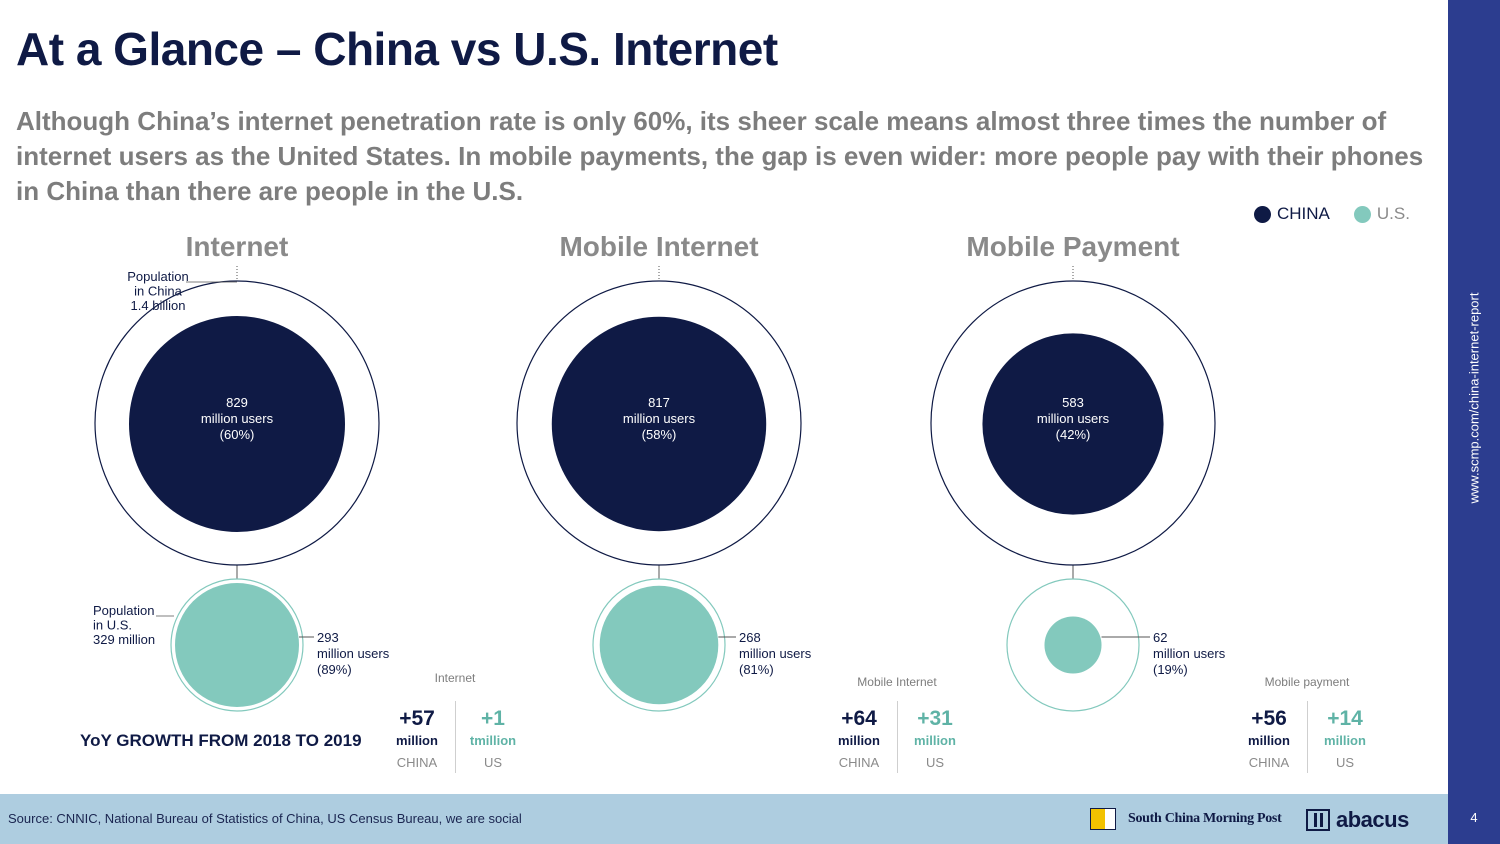  What do you see at coordinates (158, 305) in the screenshot?
I see `china-population-label-2: 1.4 billion` at bounding box center [158, 305].